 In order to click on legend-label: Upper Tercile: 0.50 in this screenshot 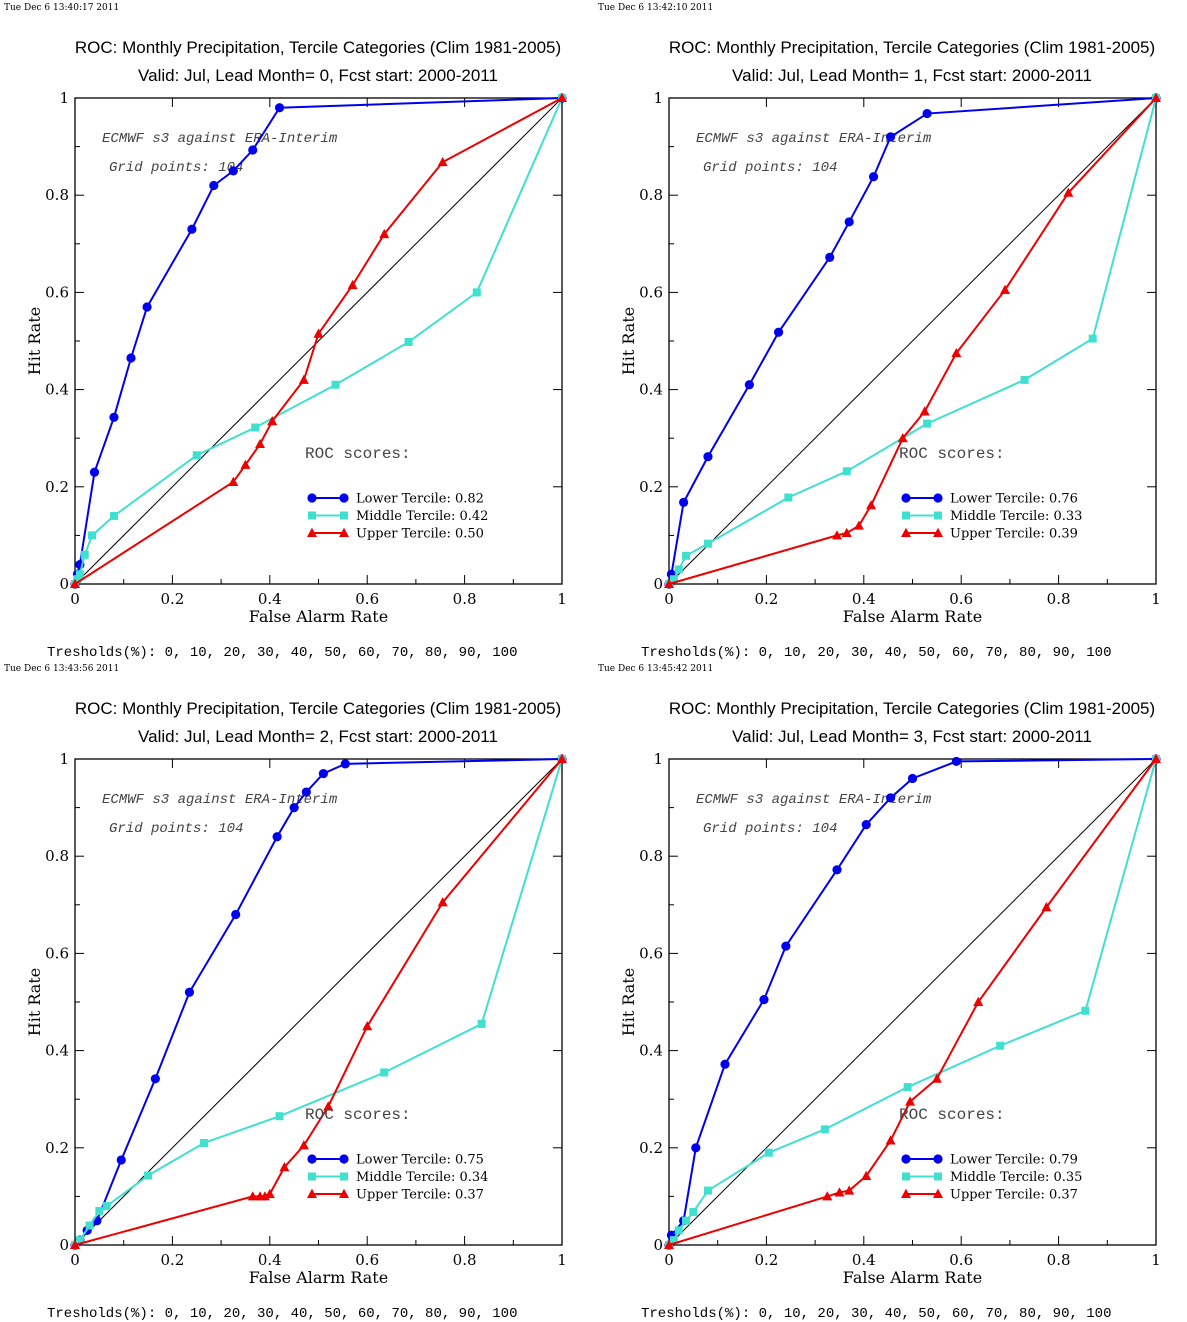, I will do `click(420, 534)`.